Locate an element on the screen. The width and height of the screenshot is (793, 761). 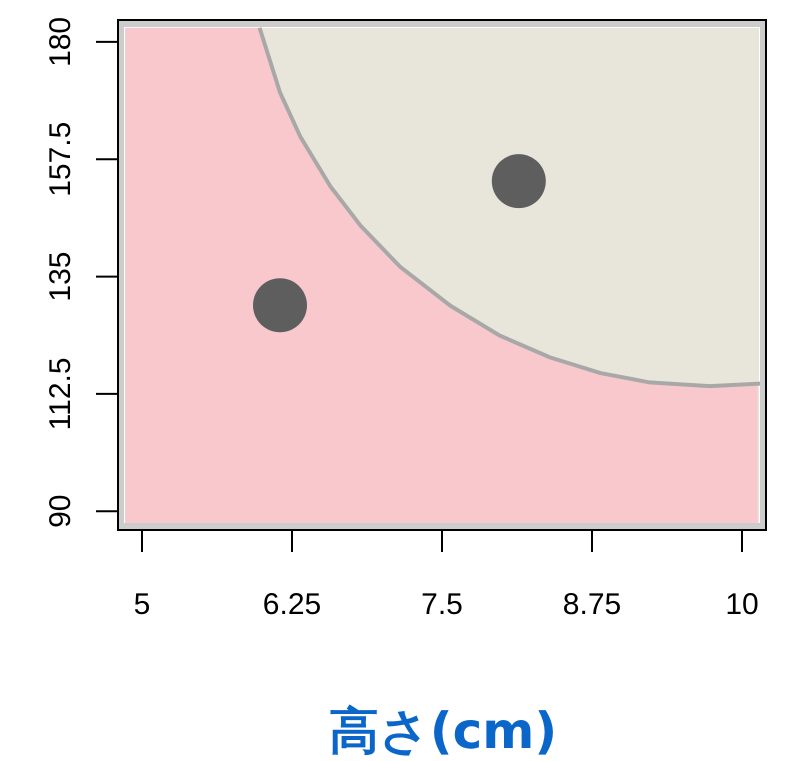
x-tick-label: 7.5 is located at coordinates (442, 604).